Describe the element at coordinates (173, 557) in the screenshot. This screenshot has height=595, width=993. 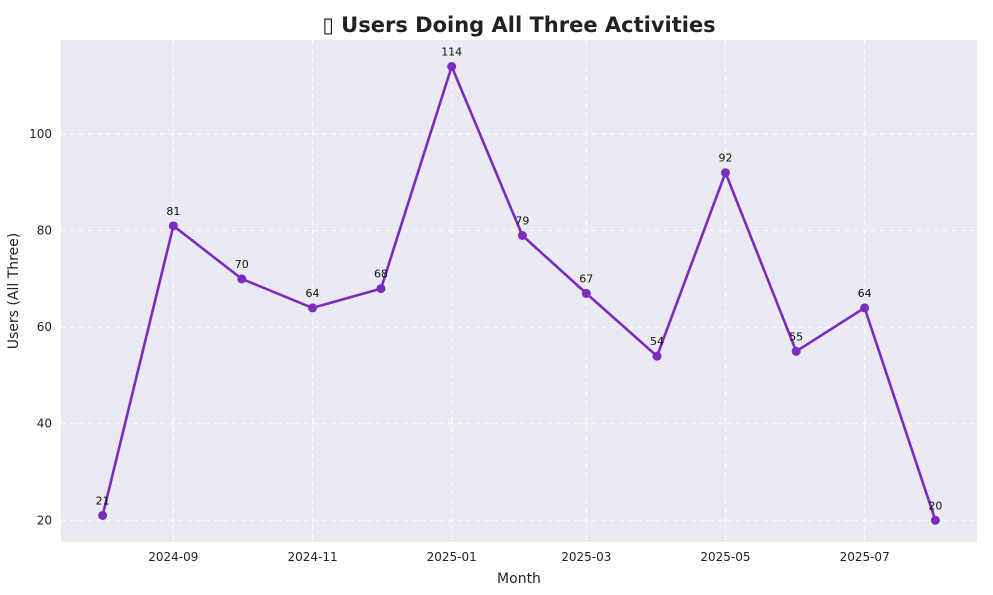
I see `x-tick-label: 2024-09` at that location.